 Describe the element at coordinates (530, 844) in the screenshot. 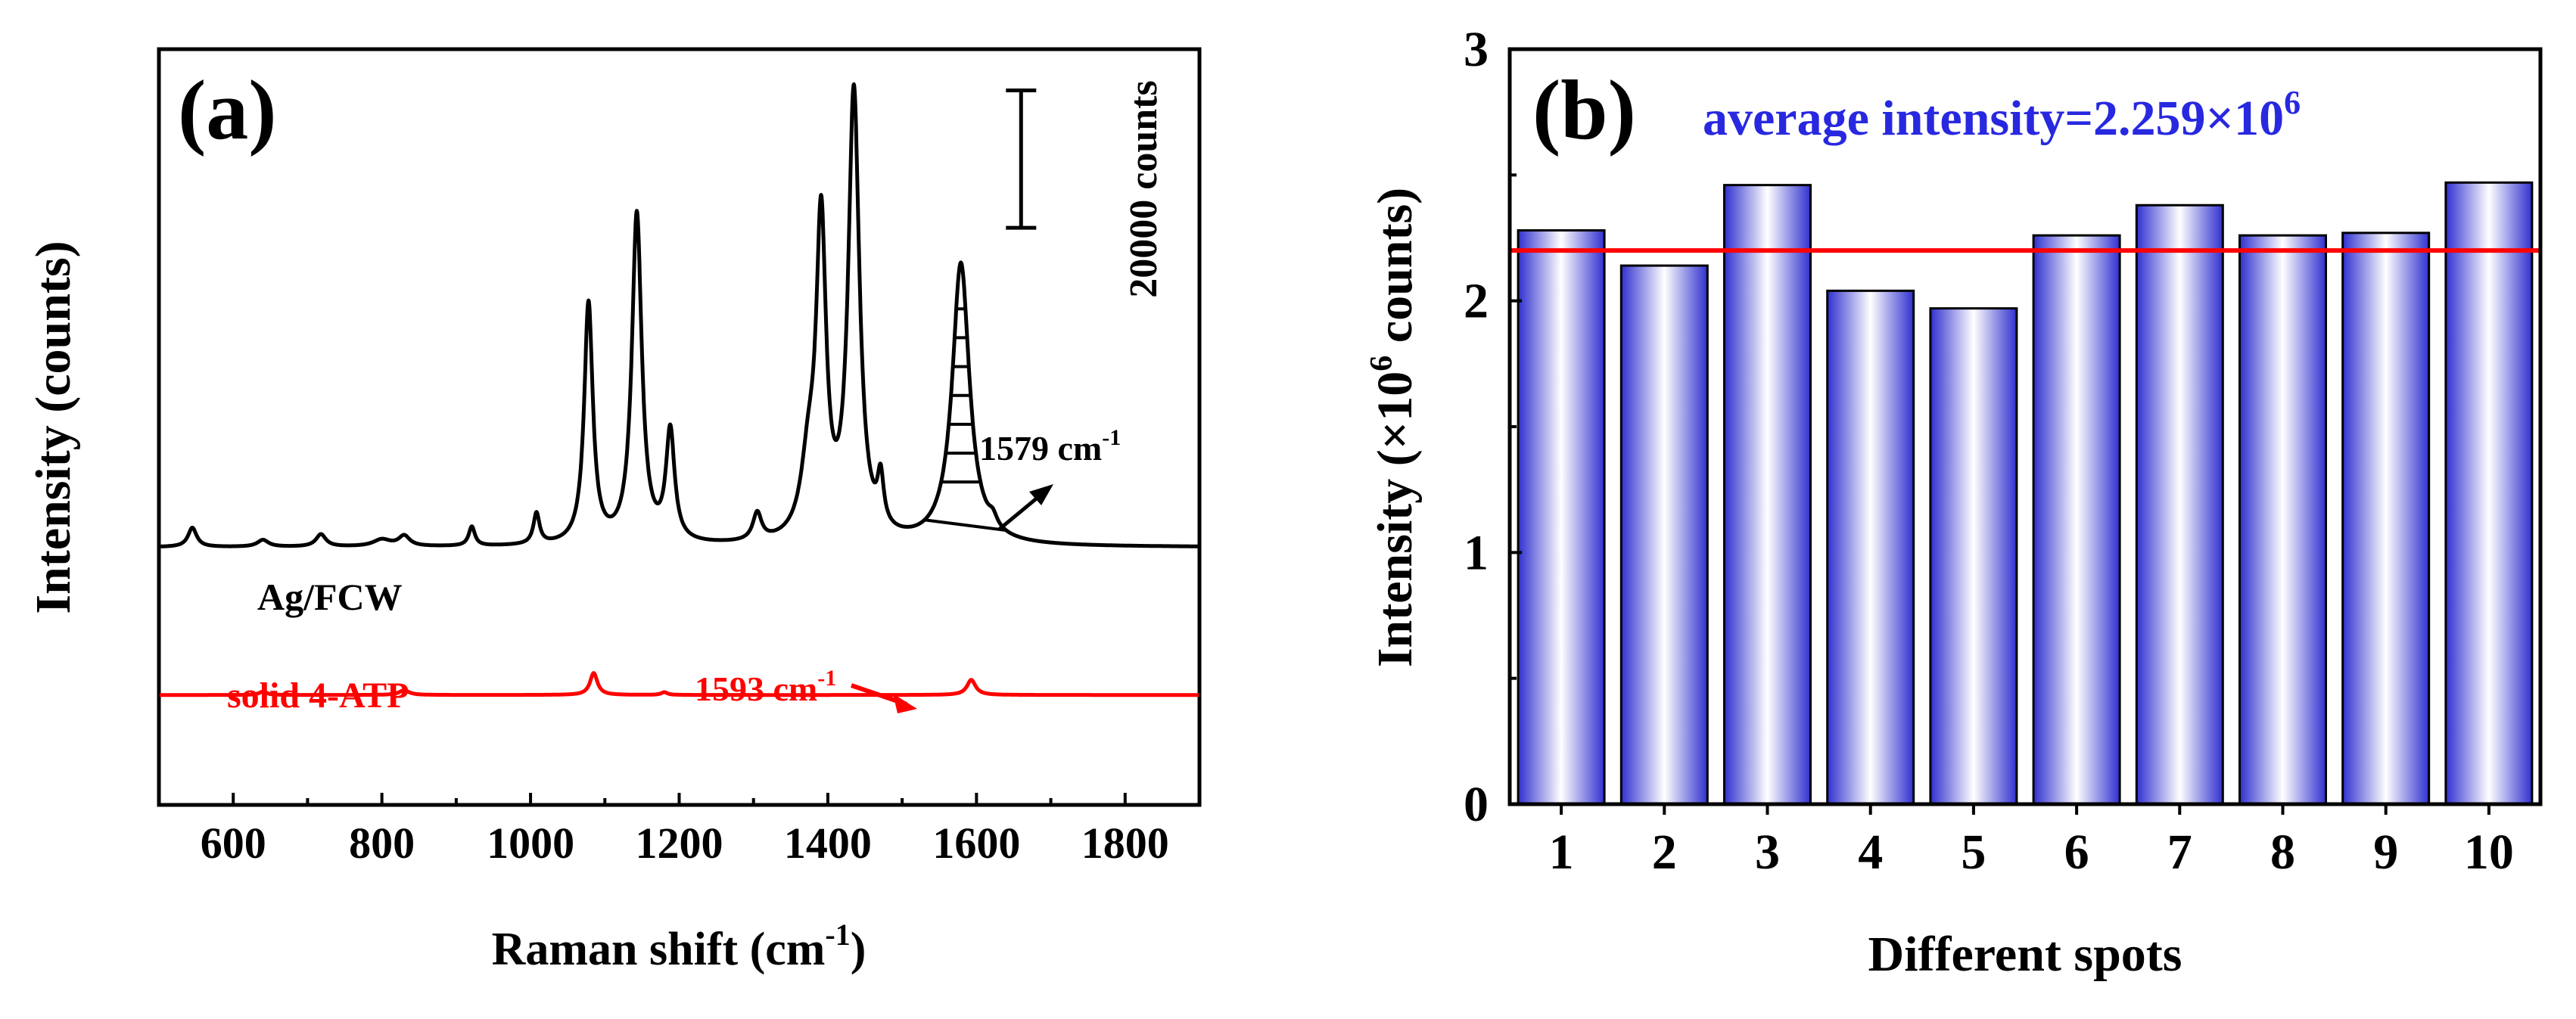

I see `x-tick-label: 1000` at that location.